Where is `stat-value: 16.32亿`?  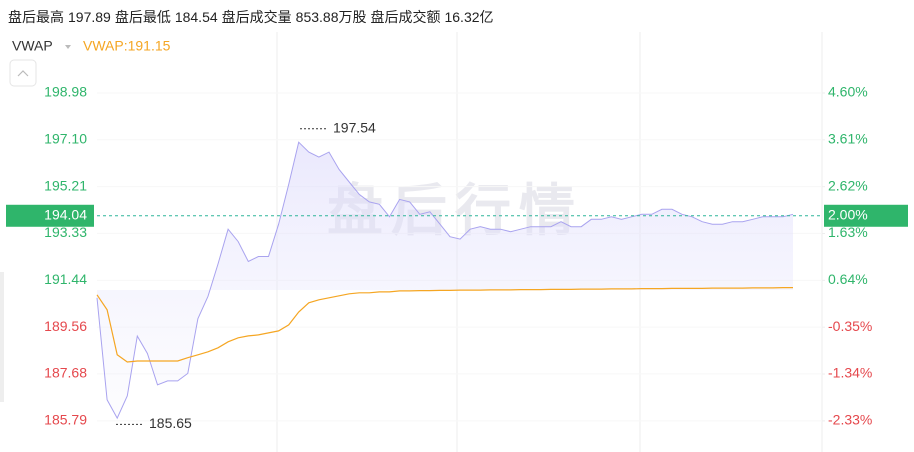 stat-value: 16.32亿 is located at coordinates (469, 17).